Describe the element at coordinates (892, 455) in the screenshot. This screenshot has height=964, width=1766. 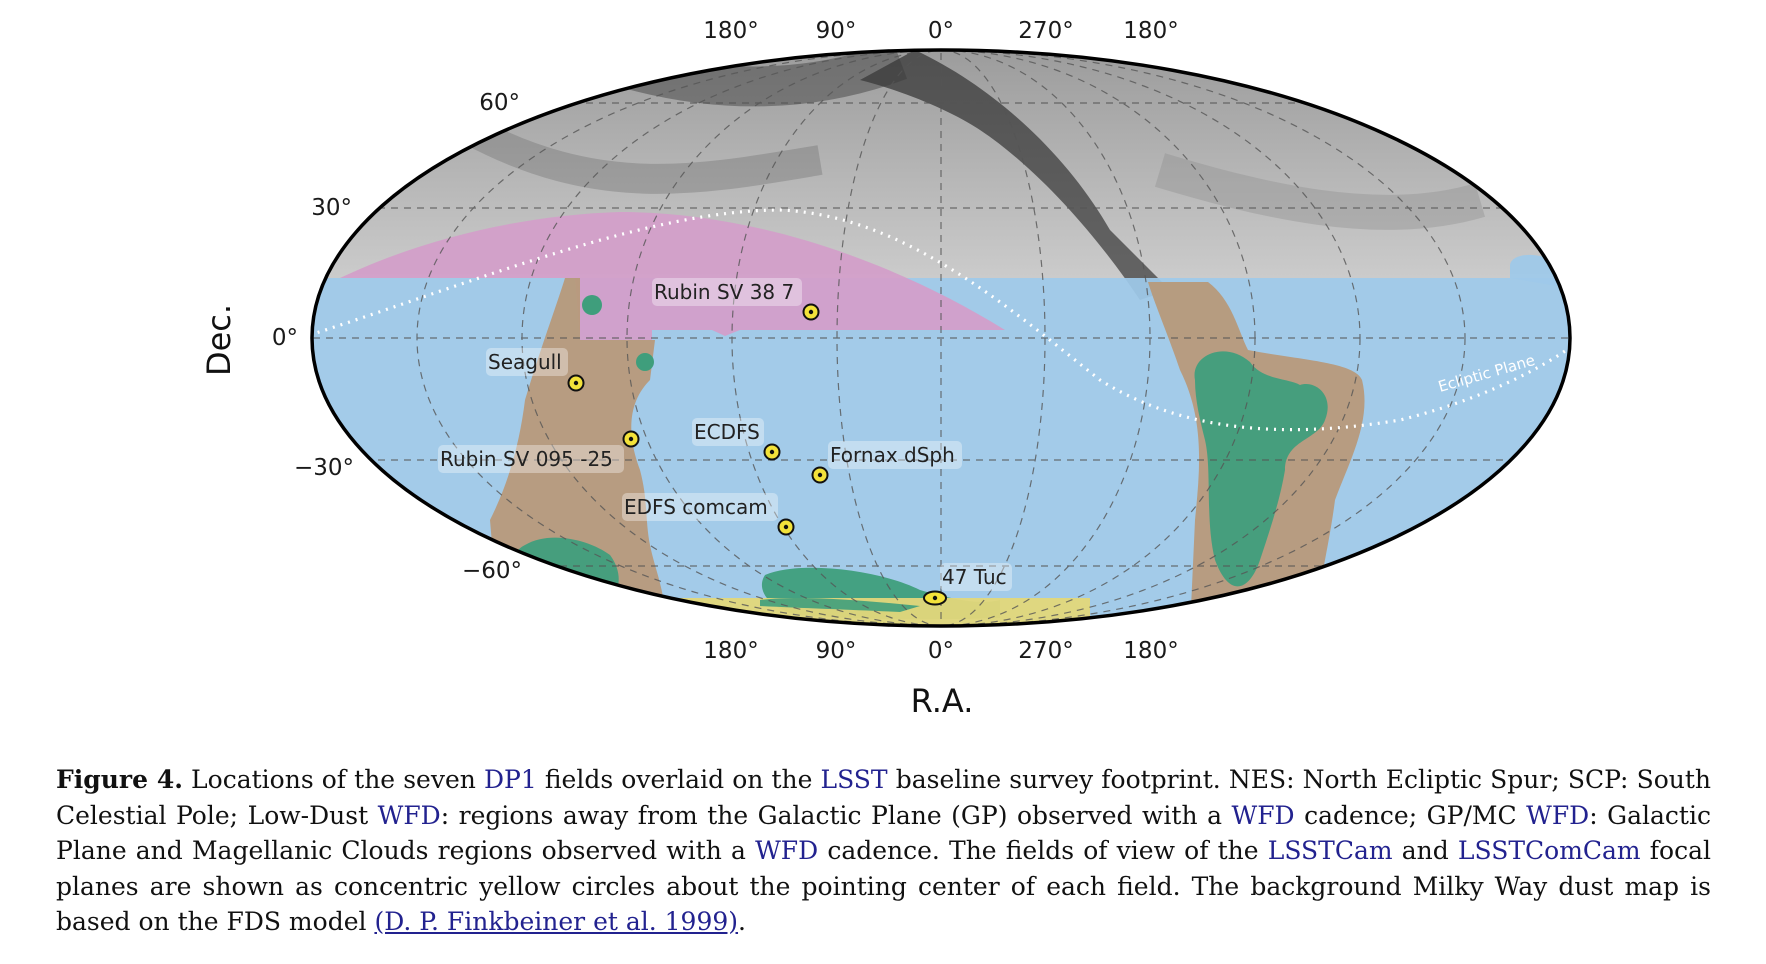
I see `field-label: Fornax dSph` at that location.